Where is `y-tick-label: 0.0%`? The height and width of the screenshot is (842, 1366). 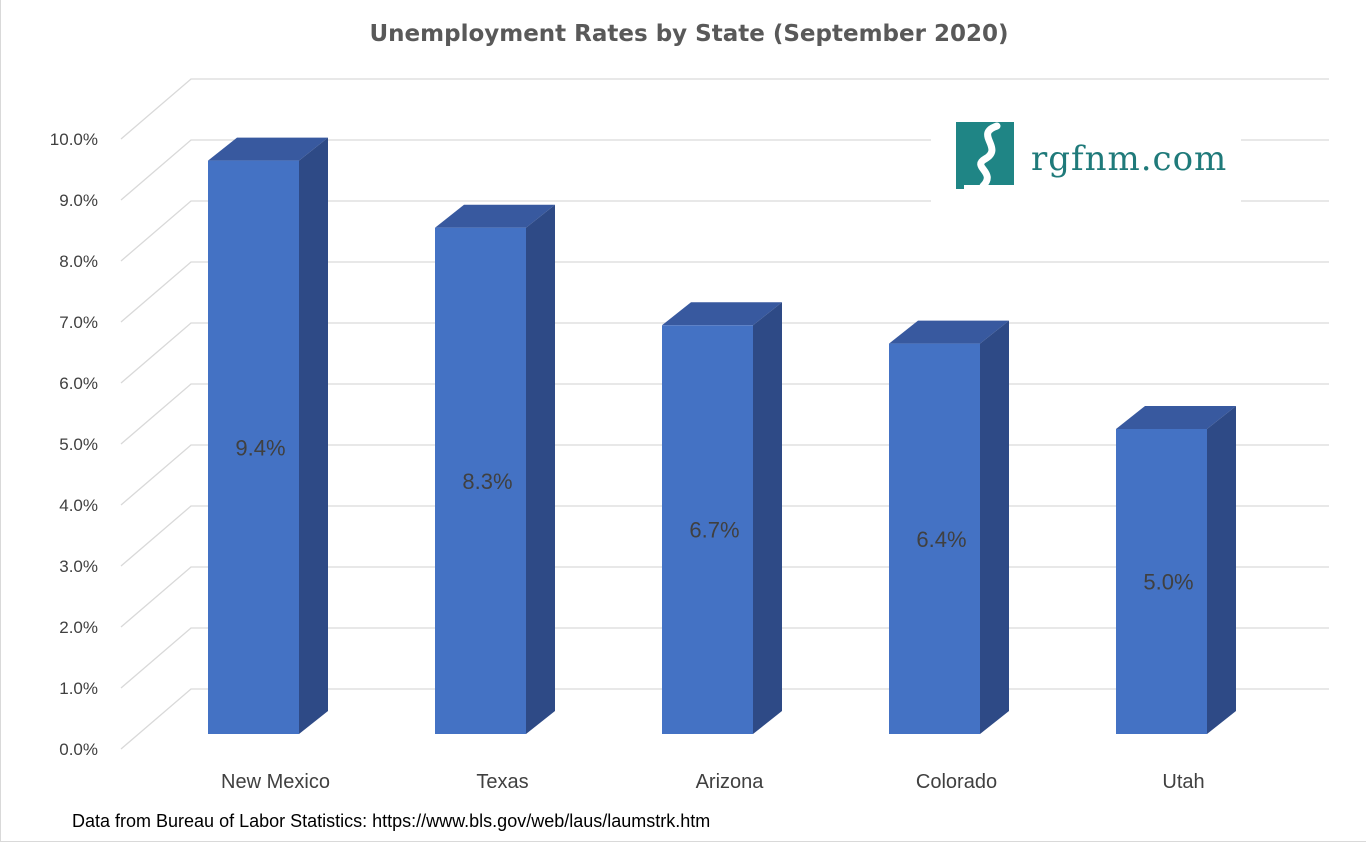
y-tick-label: 0.0% is located at coordinates (78, 749).